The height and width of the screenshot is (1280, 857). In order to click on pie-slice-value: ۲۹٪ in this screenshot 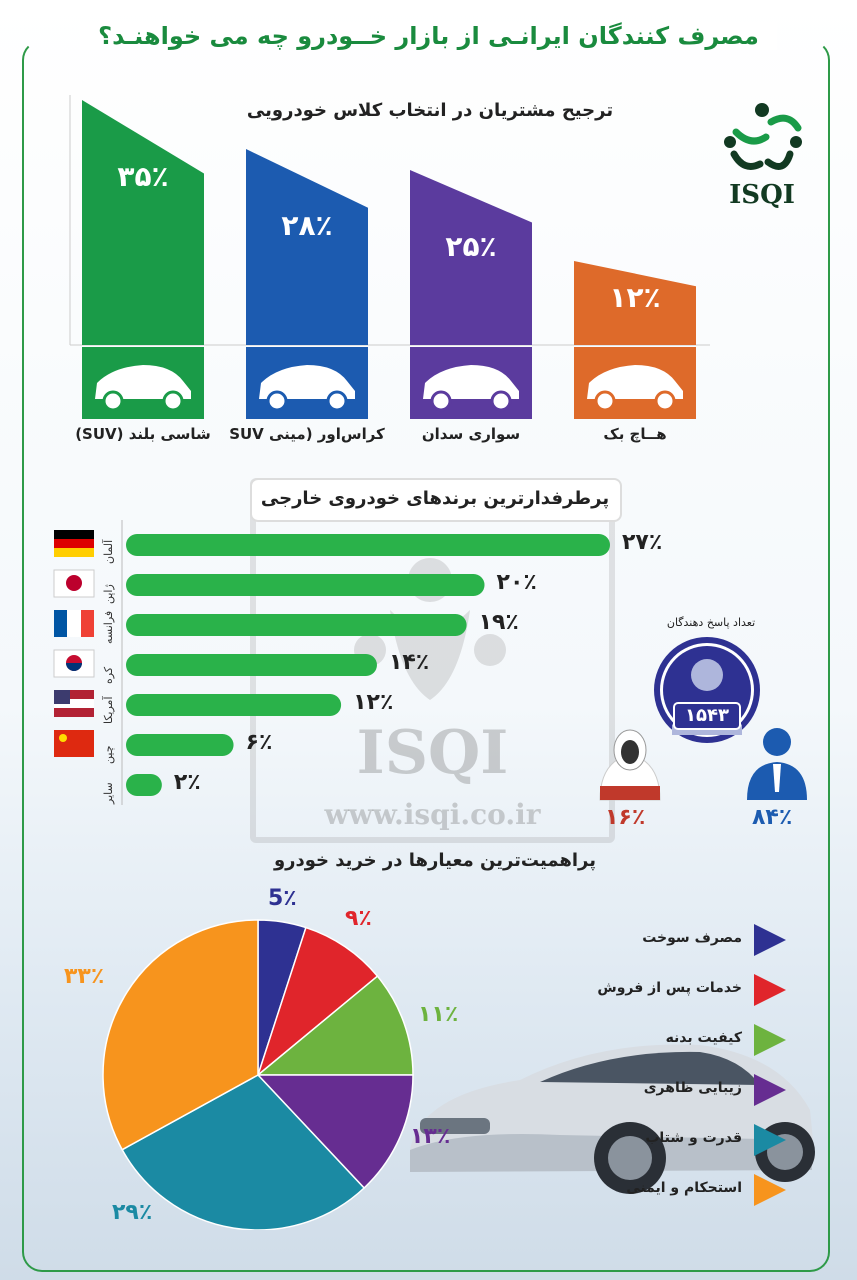, I will do `click(132, 1212)`.